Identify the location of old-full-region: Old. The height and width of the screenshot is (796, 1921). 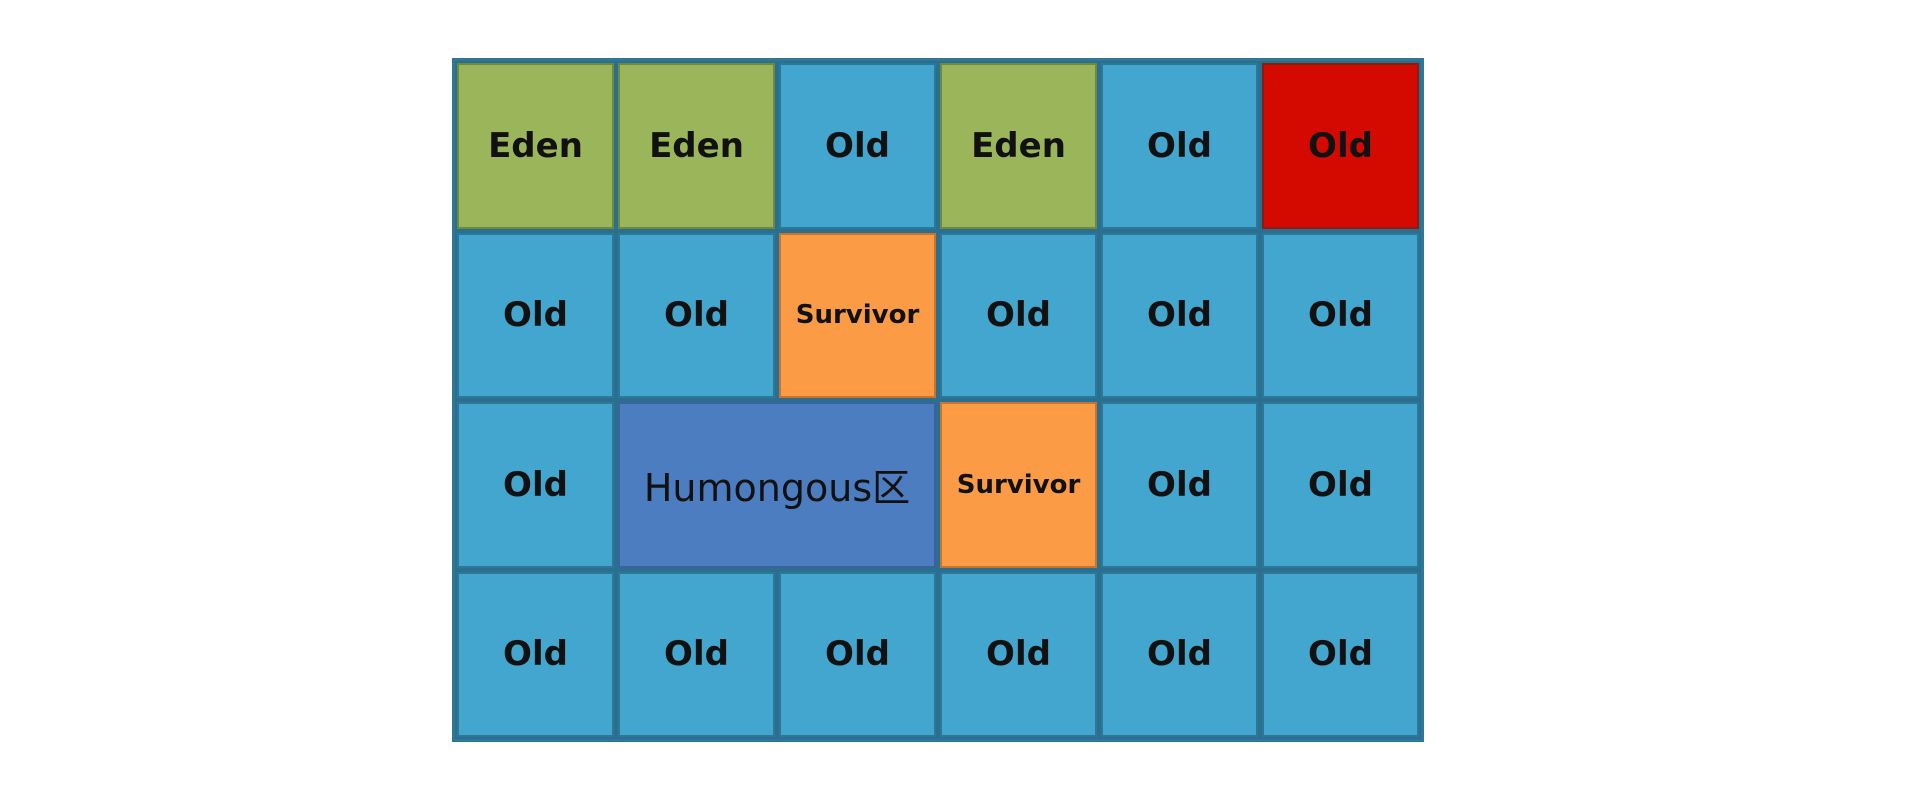
(1340, 146).